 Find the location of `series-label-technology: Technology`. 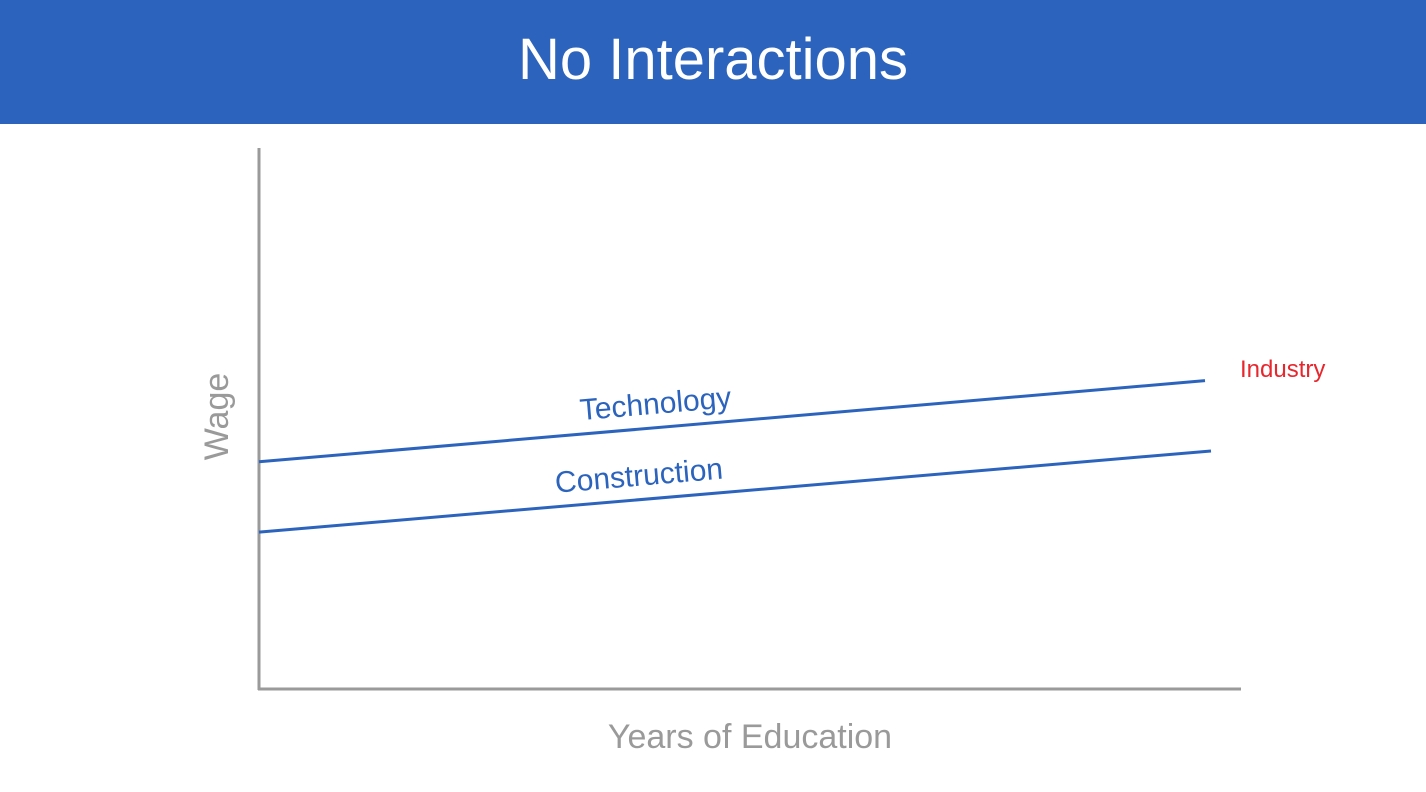

series-label-technology: Technology is located at coordinates (655, 404).